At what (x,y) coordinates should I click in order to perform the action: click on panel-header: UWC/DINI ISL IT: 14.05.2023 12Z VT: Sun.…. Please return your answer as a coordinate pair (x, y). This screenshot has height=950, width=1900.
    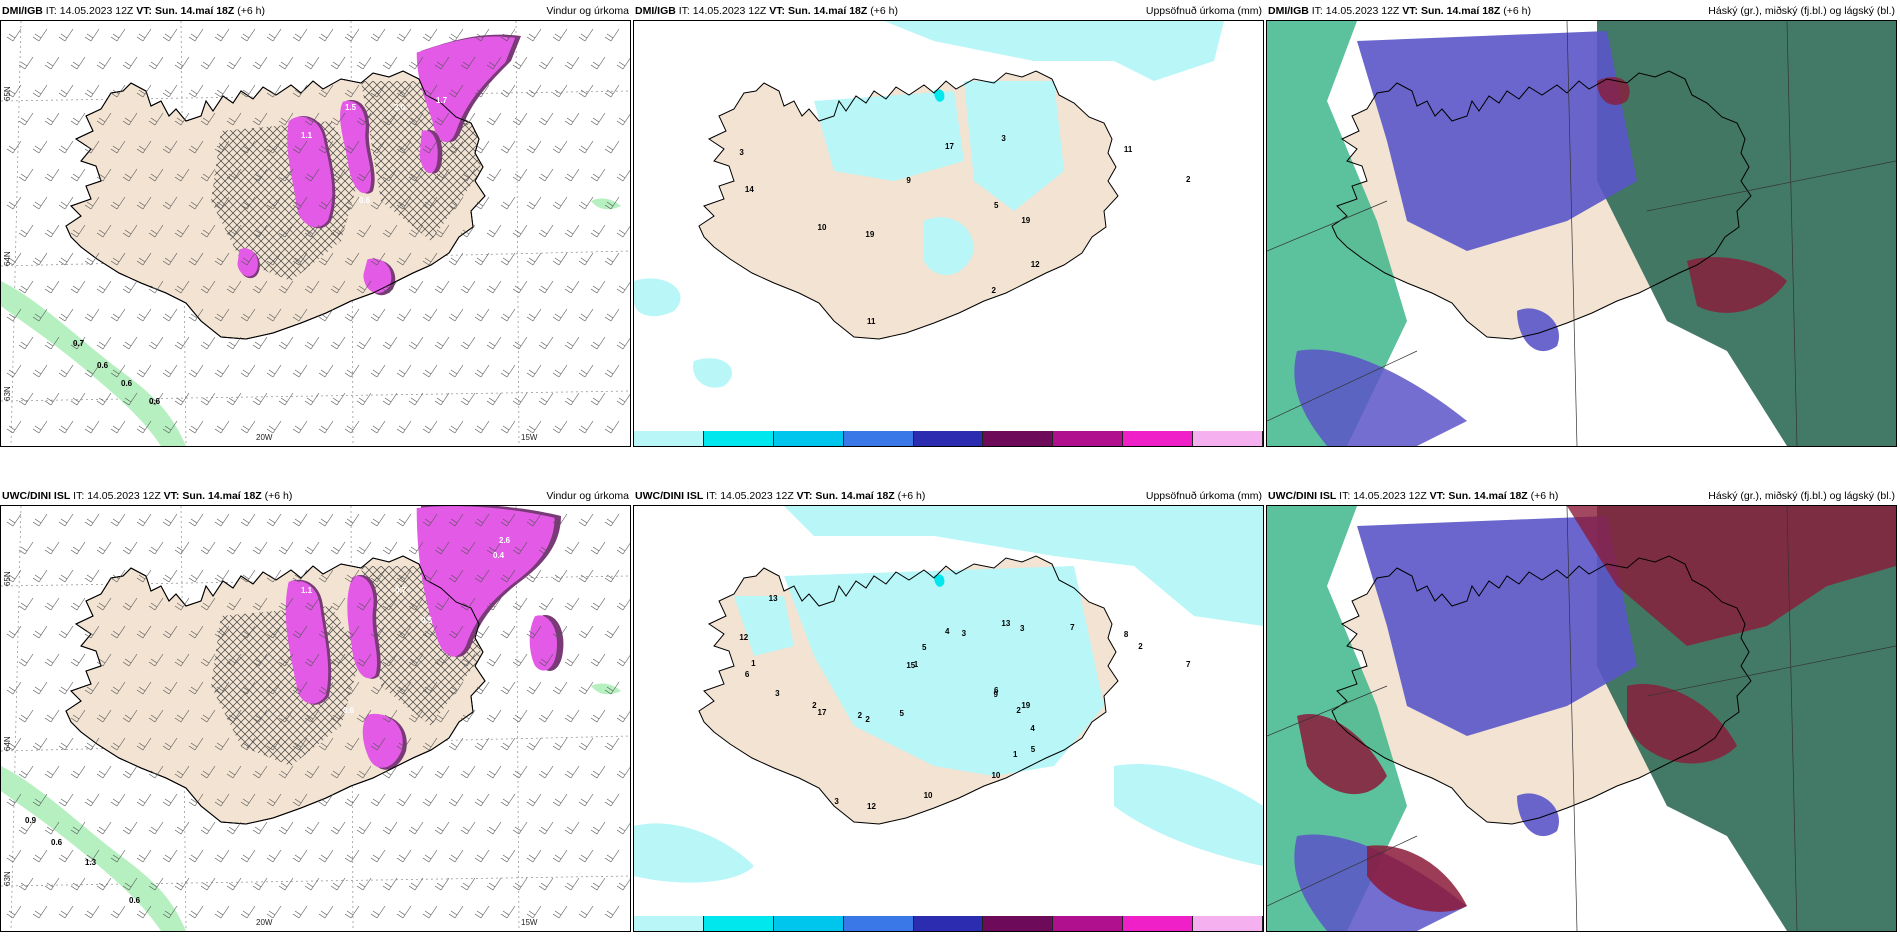
    Looking at the image, I should click on (315, 495).